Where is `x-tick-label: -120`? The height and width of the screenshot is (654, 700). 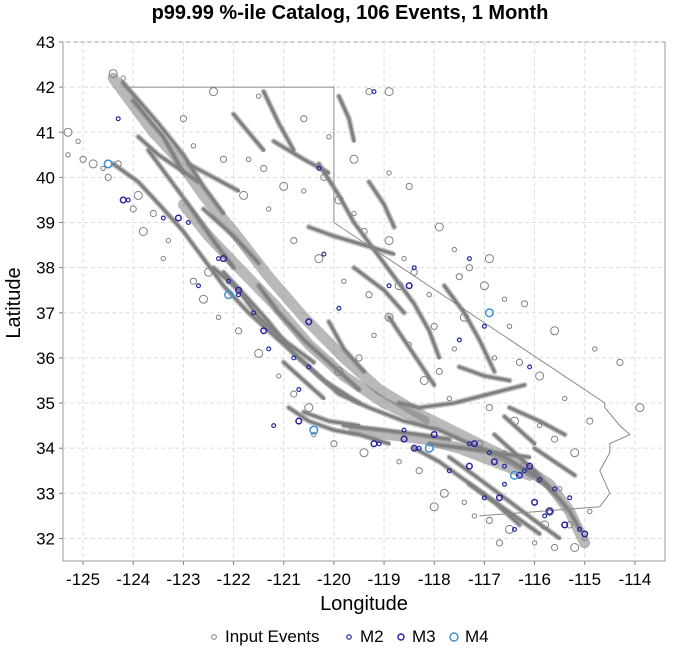
x-tick-label: -120 is located at coordinates (334, 579).